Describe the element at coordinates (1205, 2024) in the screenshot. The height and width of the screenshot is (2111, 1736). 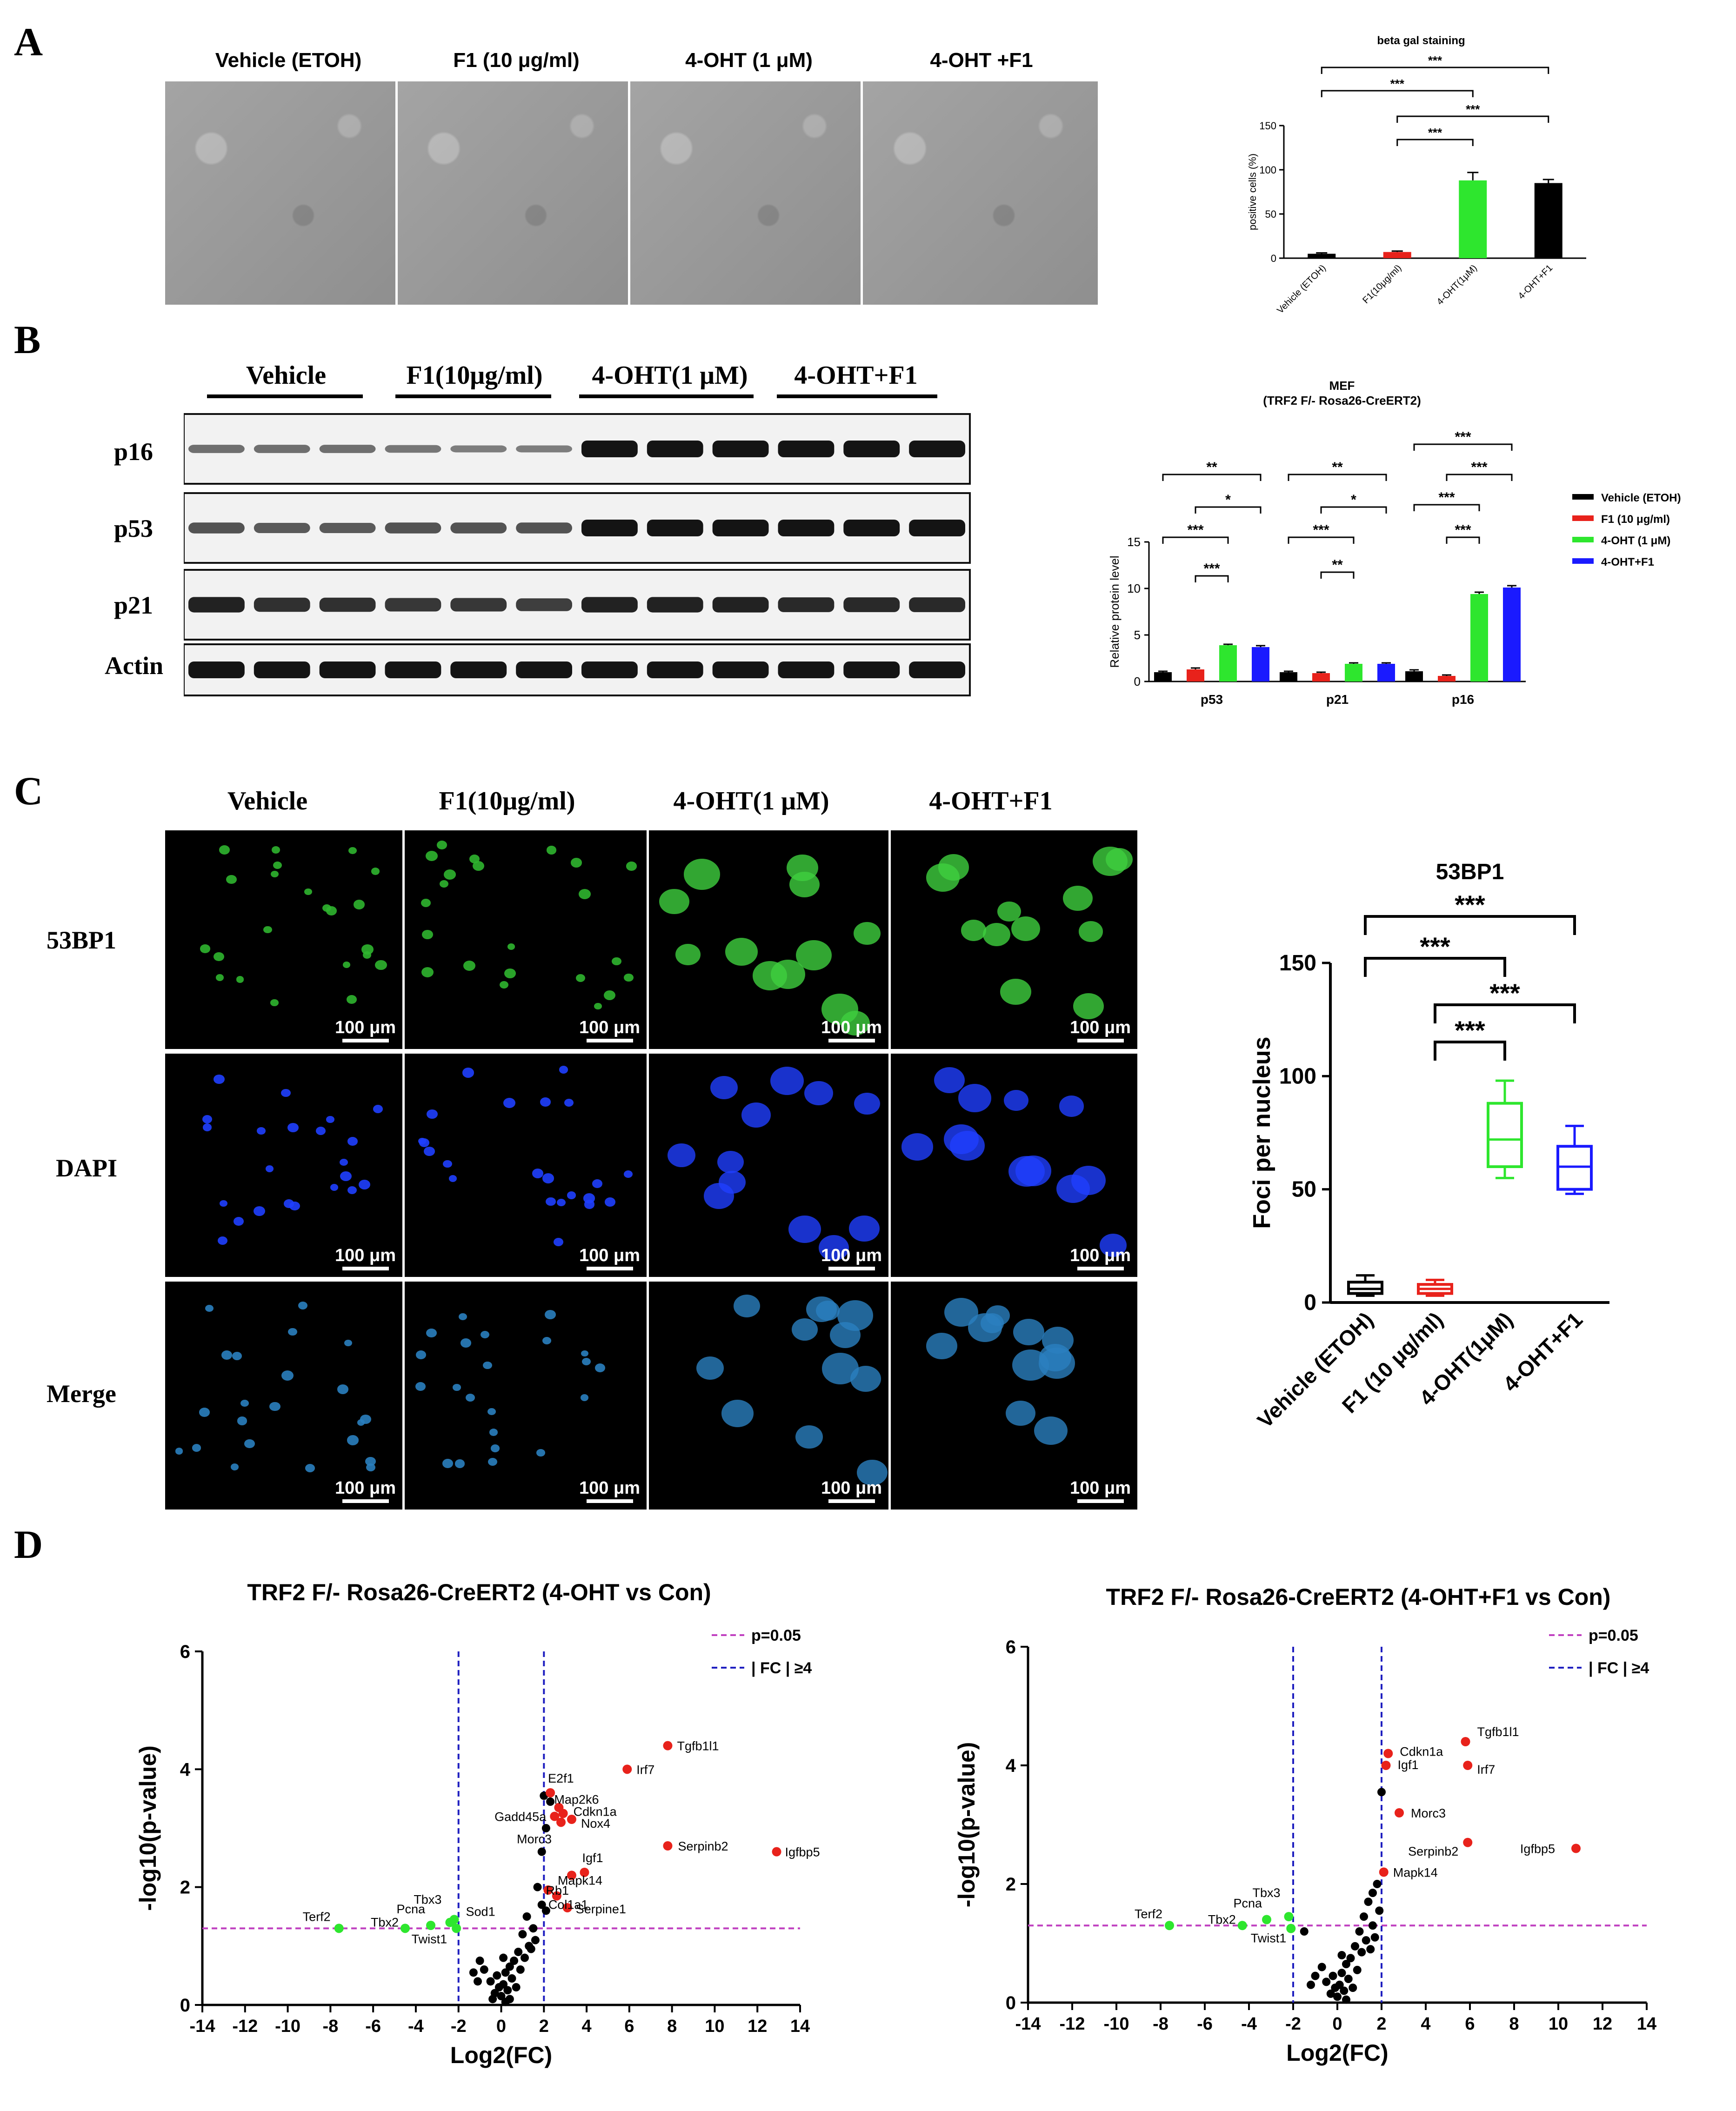
I see `x-tick-label: -6` at that location.